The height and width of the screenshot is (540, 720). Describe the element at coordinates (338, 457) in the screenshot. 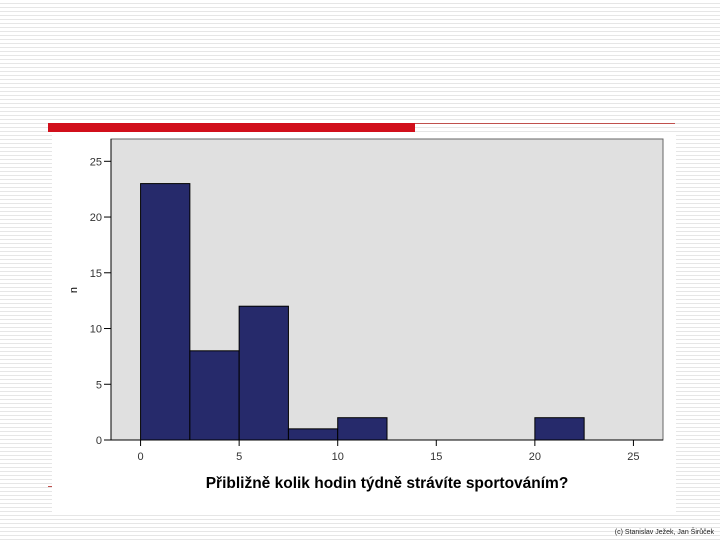

I see `x-tick-label: 10` at that location.